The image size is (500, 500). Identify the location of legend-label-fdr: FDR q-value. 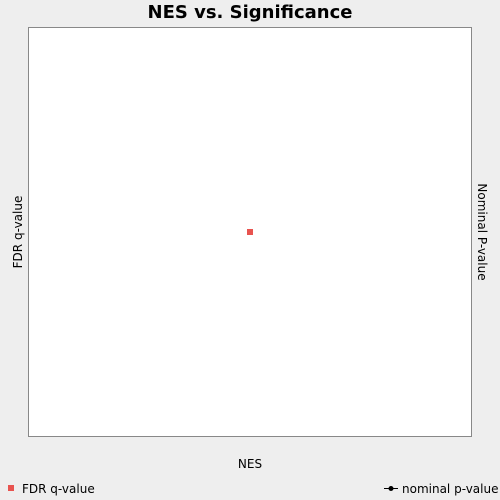
(58, 489).